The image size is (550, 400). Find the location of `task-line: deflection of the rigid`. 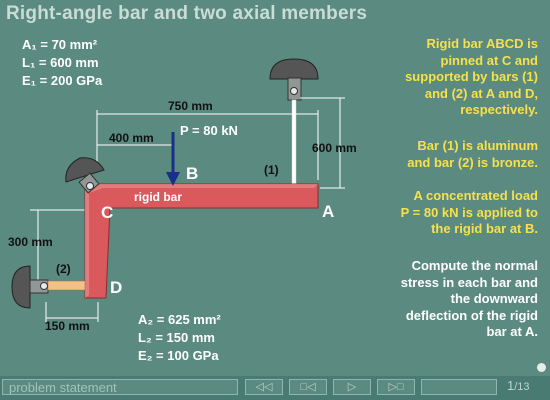

task-line: deflection of the rigid is located at coordinates (471, 315).